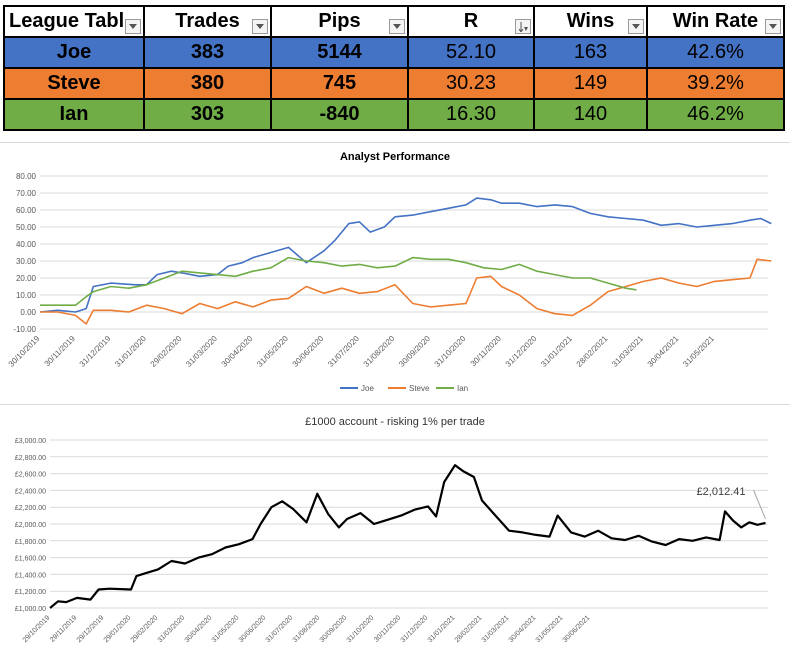 This screenshot has height=663, width=790. Describe the element at coordinates (471, 21) in the screenshot. I see `header-r-label: R` at that location.